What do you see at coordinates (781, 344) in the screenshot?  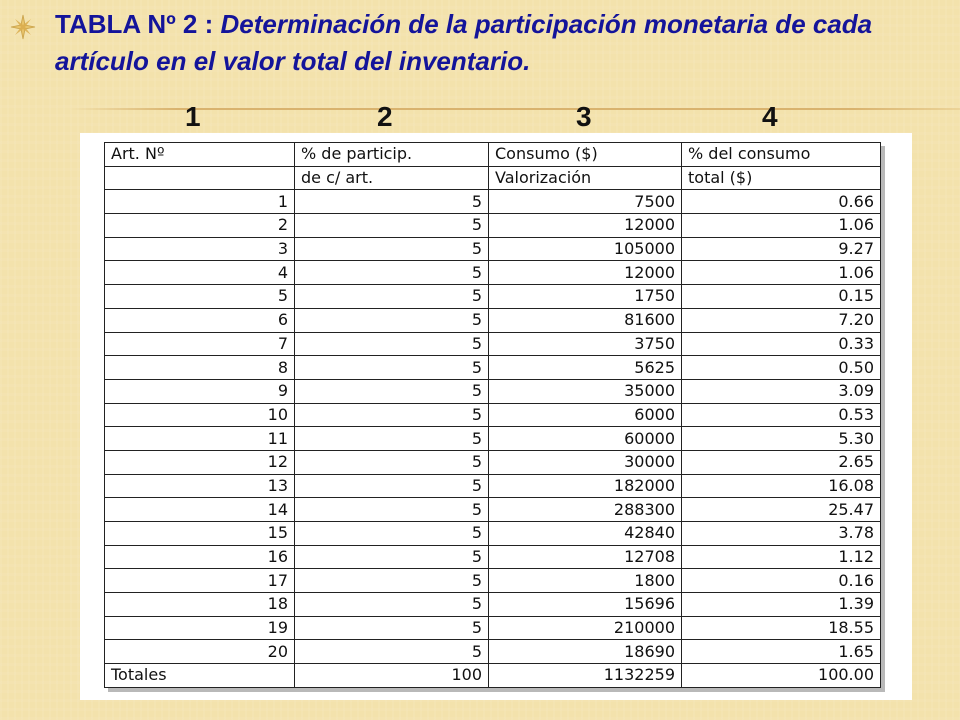 I see `table-cell: 0.33` at bounding box center [781, 344].